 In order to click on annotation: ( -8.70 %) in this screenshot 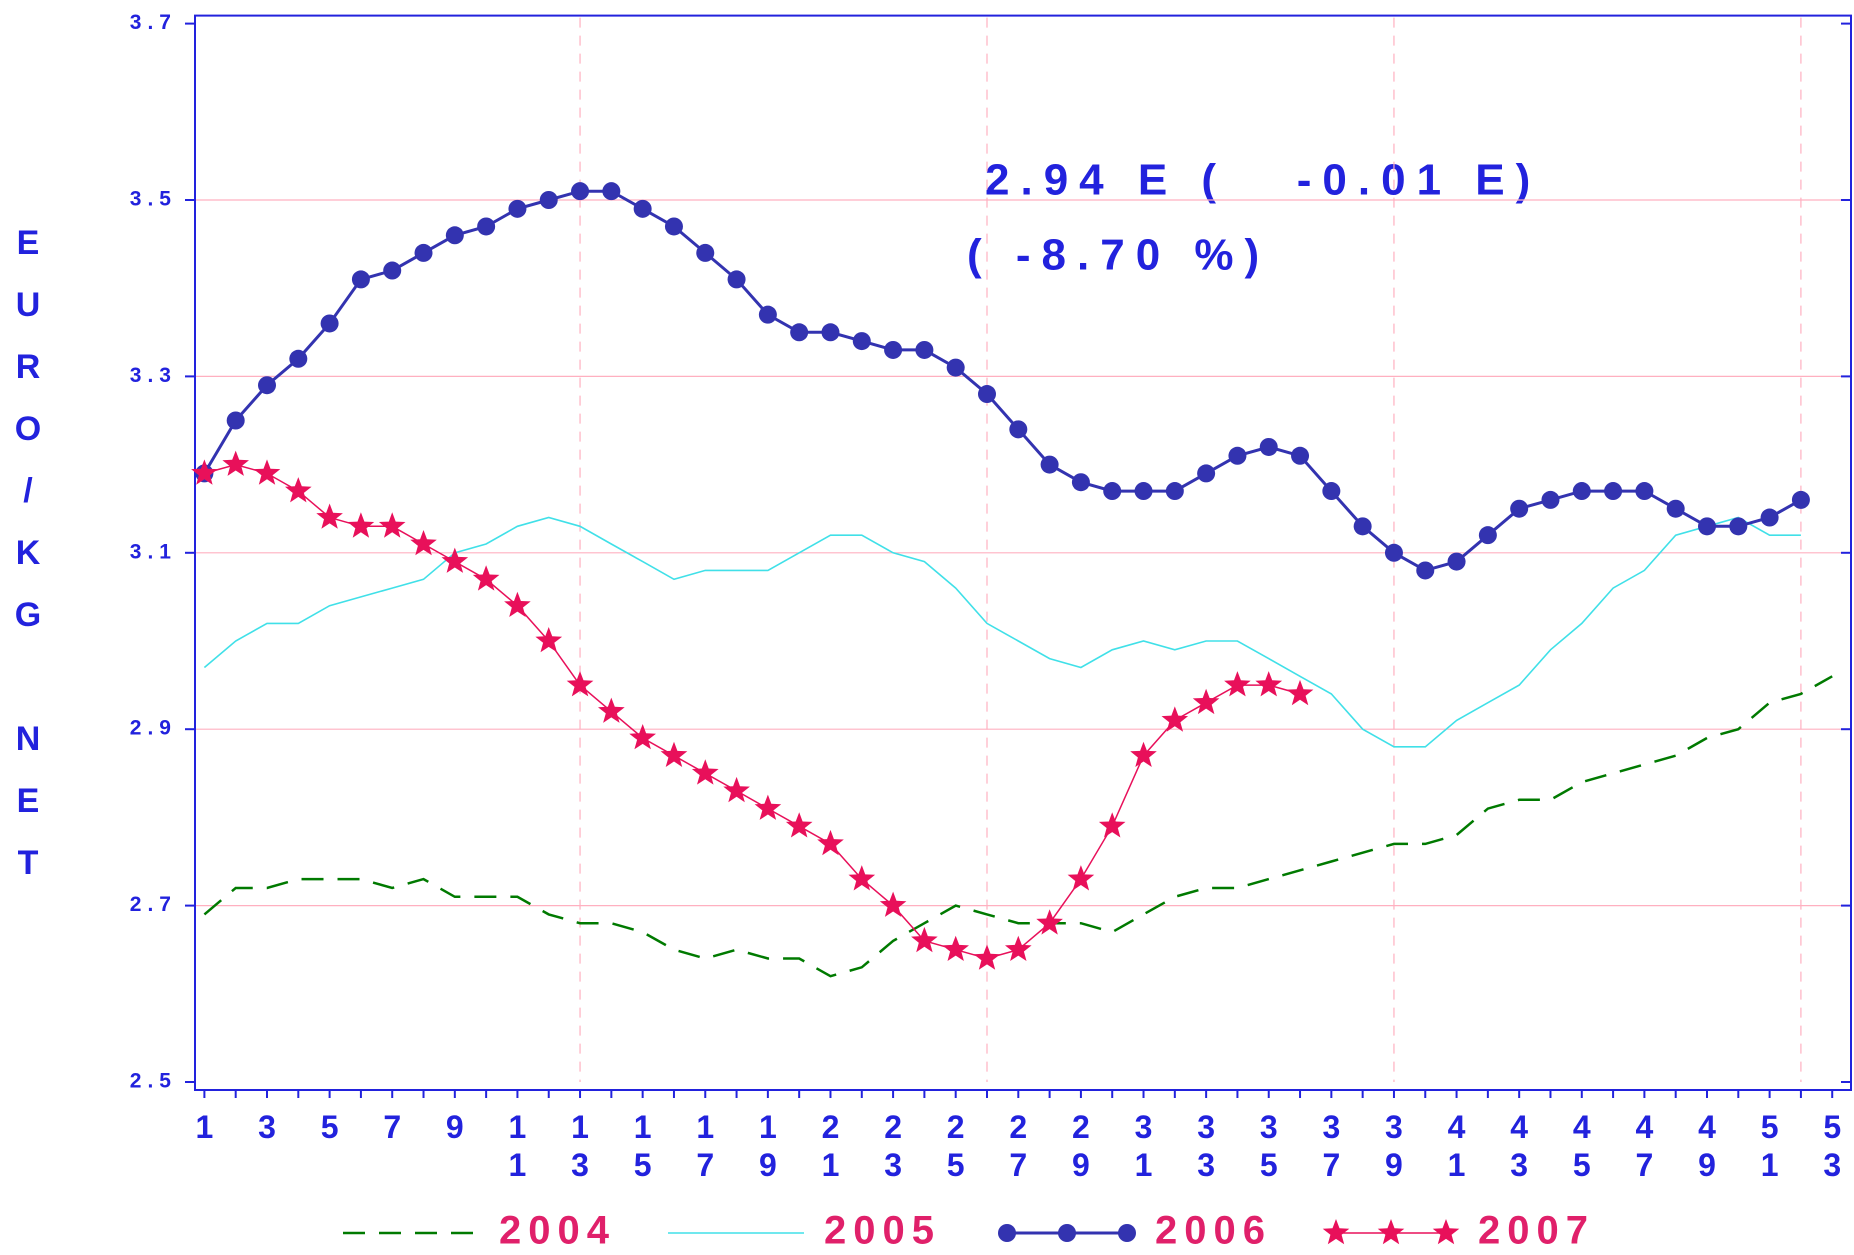, I will do `click(1118, 255)`.